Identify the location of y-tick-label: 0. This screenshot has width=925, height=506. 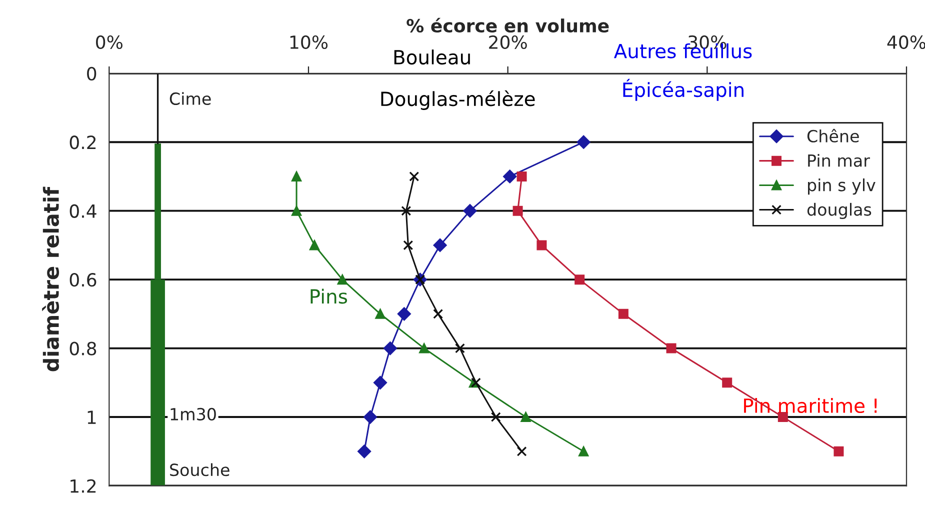
(91, 73).